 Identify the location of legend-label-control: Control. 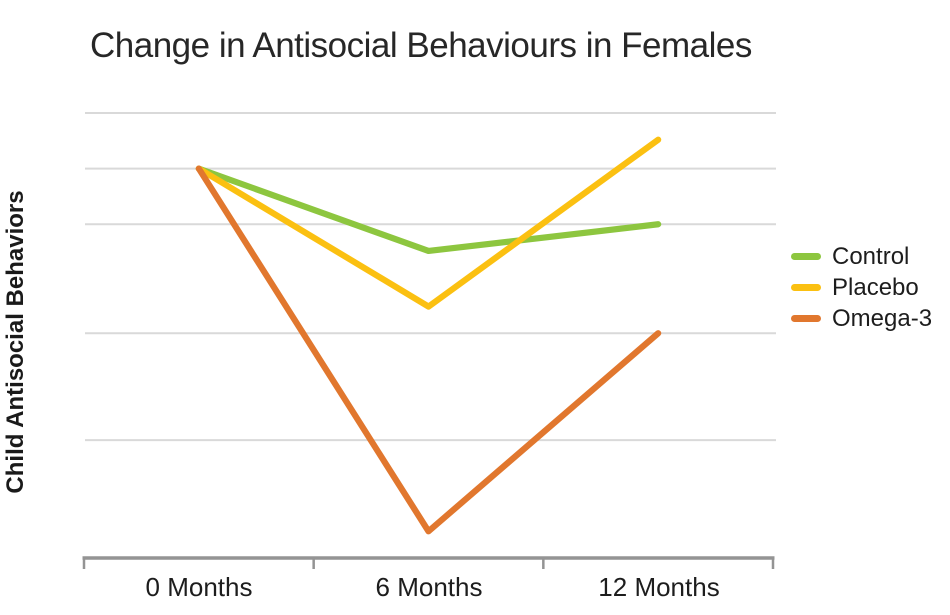
(871, 256).